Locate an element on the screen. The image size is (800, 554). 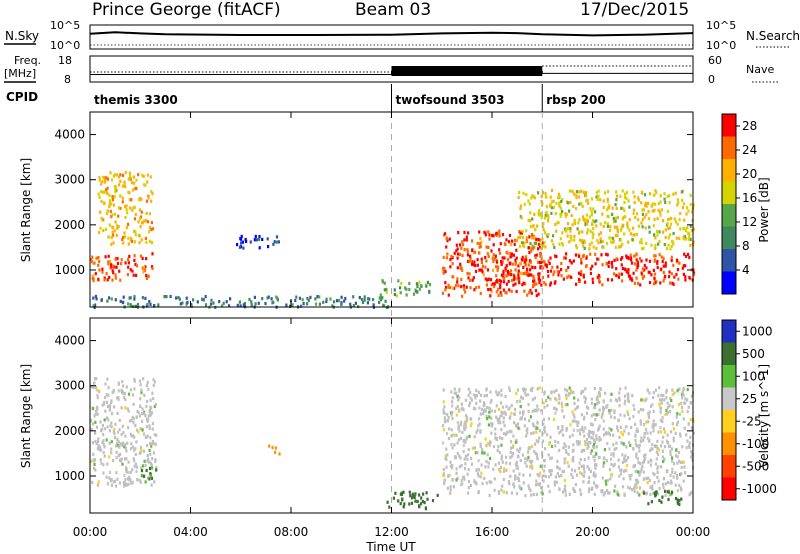
nave-tick-bottom: 0 is located at coordinates (711, 79).